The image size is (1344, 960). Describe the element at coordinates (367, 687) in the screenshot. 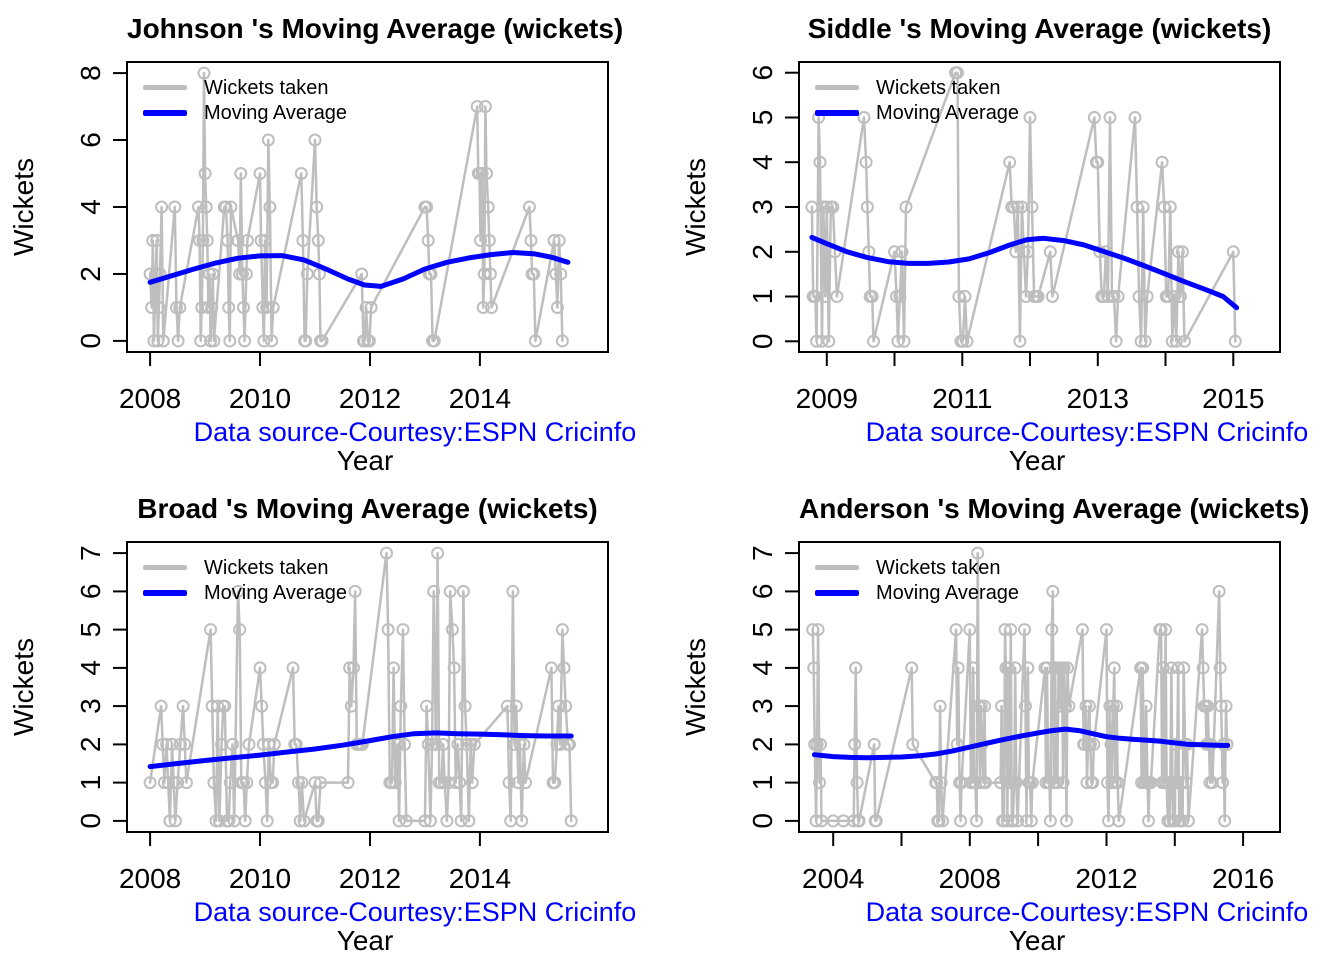

I see `plot-box` at that location.